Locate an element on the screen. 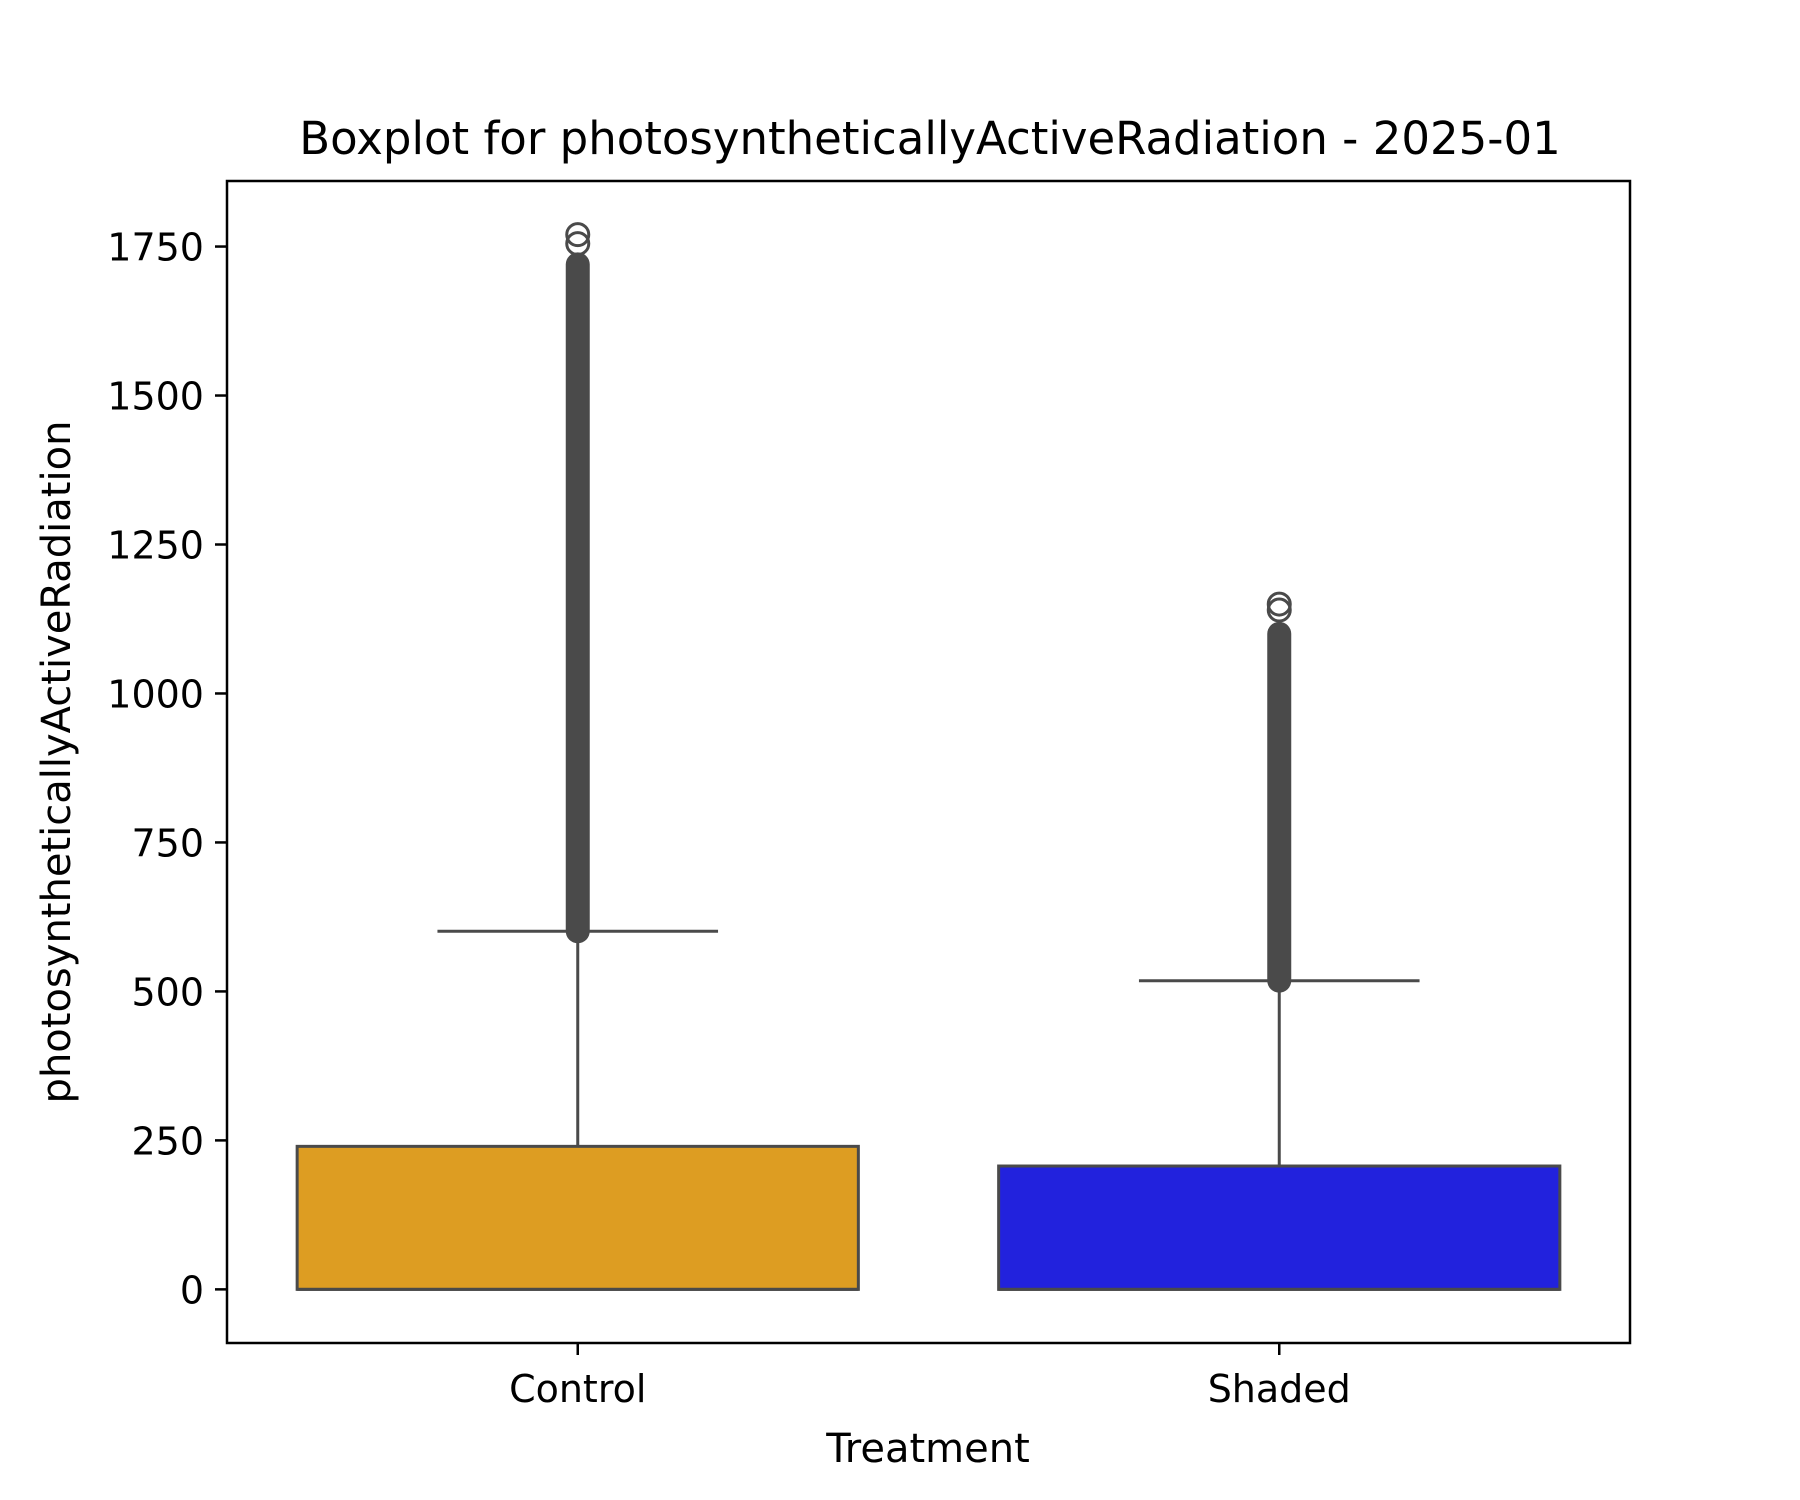  box-shaded is located at coordinates (1279, 1227).